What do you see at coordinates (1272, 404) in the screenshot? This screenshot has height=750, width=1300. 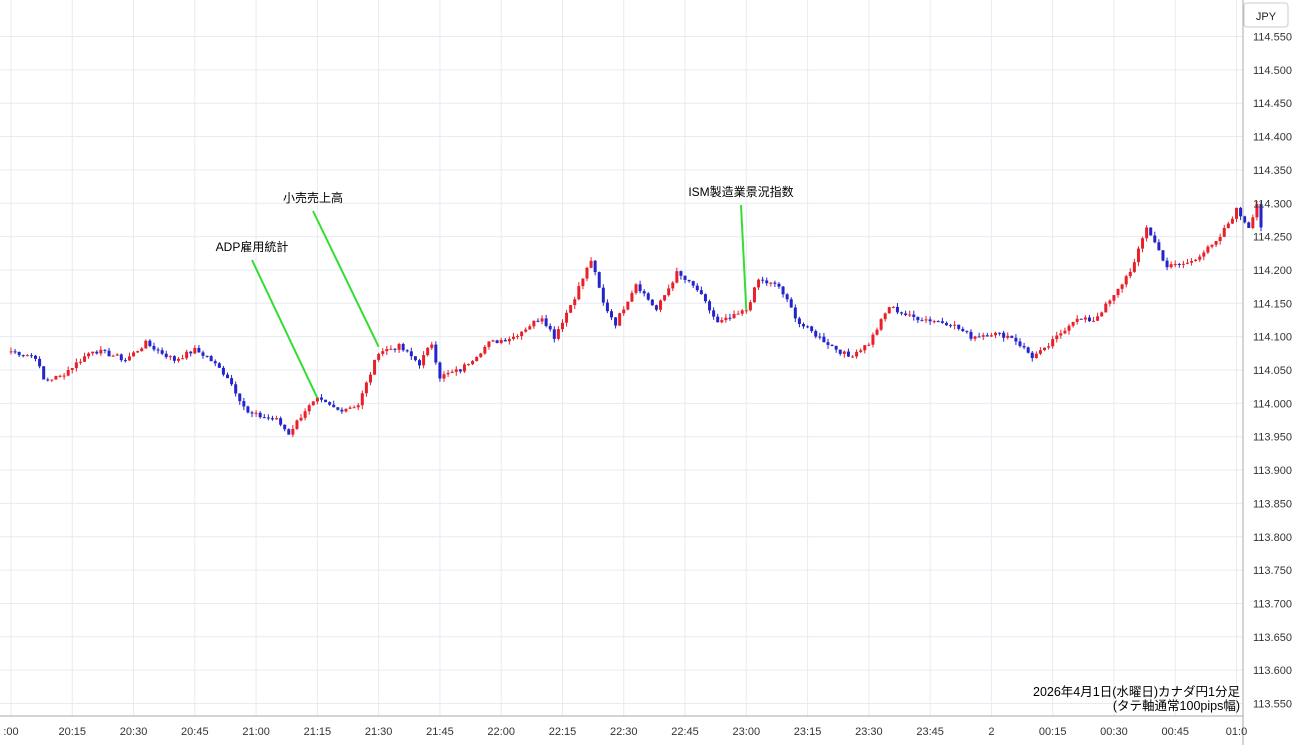 I see `y-tick-label: 114.000` at bounding box center [1272, 404].